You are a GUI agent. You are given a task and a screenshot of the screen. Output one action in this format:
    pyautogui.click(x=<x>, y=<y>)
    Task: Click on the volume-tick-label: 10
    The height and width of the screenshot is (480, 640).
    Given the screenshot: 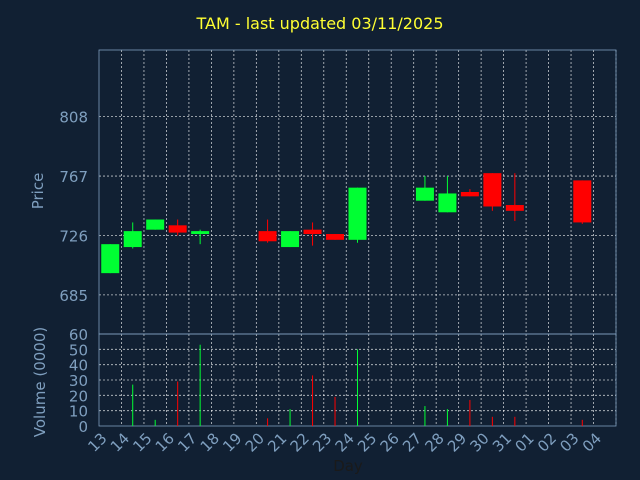 What is the action you would take?
    pyautogui.click(x=78, y=412)
    